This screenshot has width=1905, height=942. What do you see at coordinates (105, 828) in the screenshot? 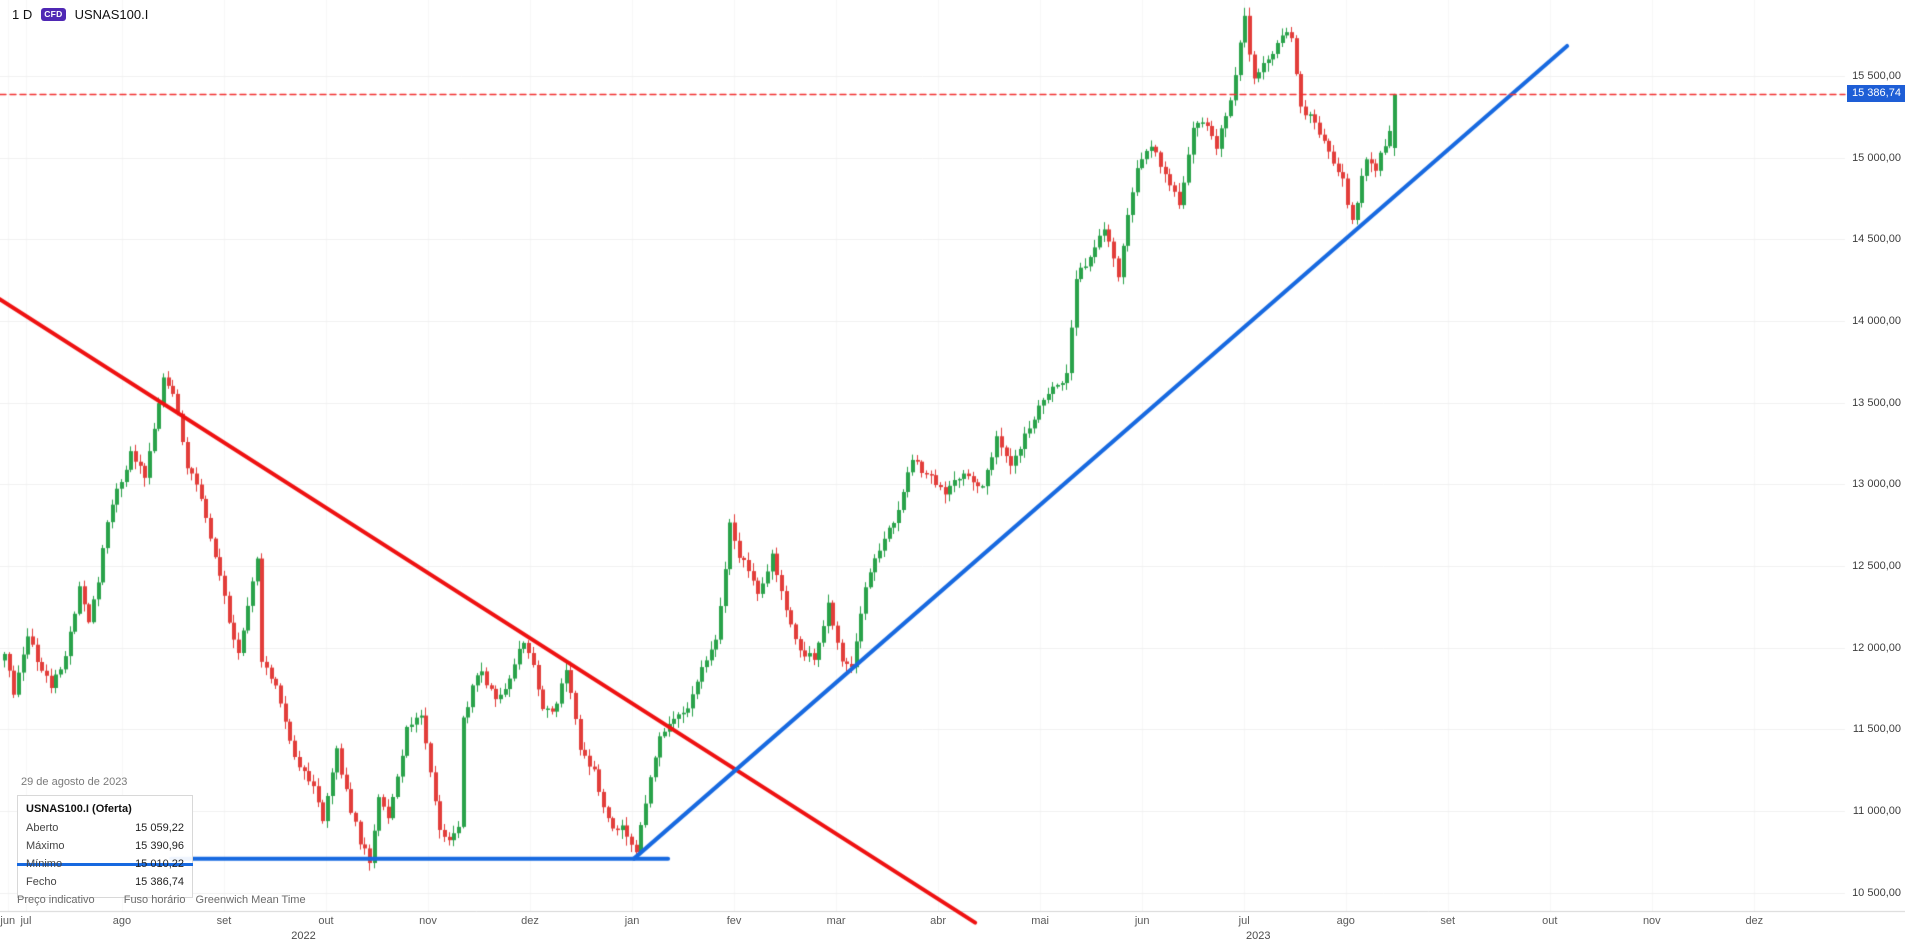
I see `tooltip-row: Aberto 15 059,22` at bounding box center [105, 828].